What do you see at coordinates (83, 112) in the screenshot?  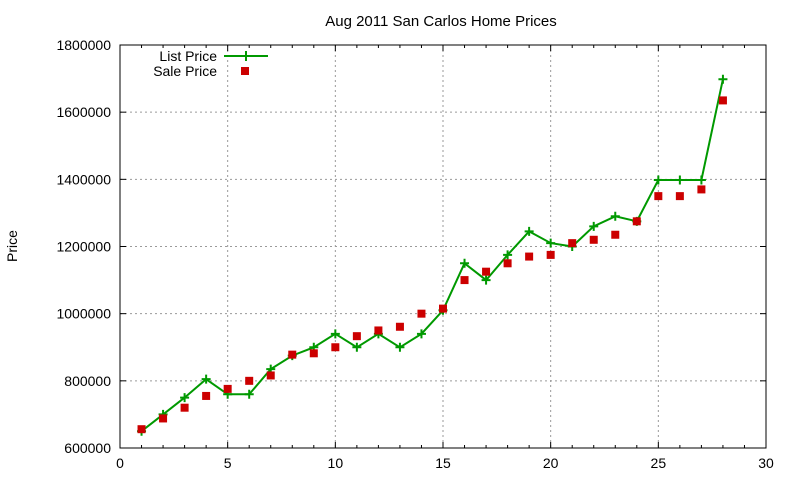 I see `y-tick-label: 1600000` at bounding box center [83, 112].